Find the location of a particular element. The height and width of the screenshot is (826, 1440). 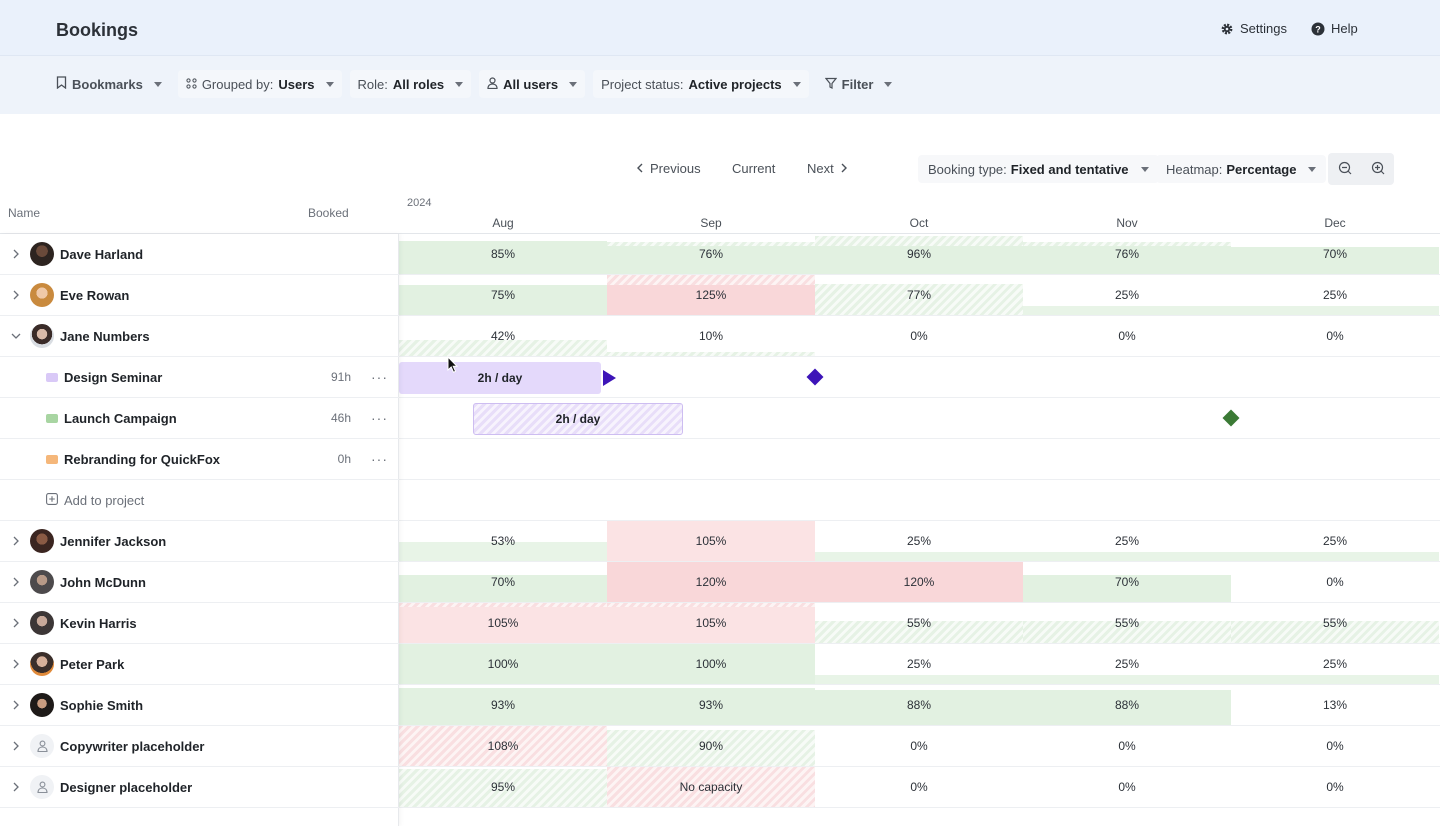

heatmap-cell: 53% is located at coordinates (503, 541).